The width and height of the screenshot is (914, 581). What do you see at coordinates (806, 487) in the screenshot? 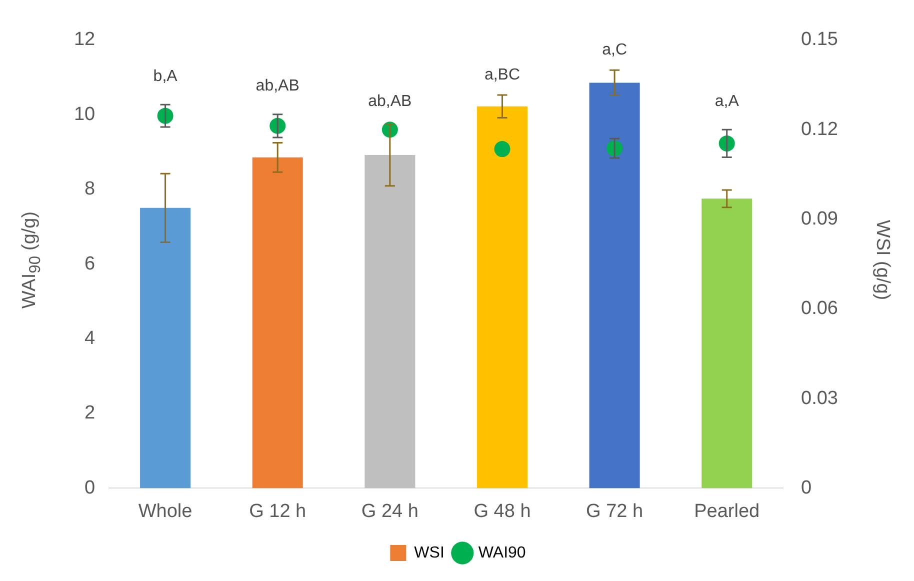
I see `y2-tick-label: 0` at bounding box center [806, 487].